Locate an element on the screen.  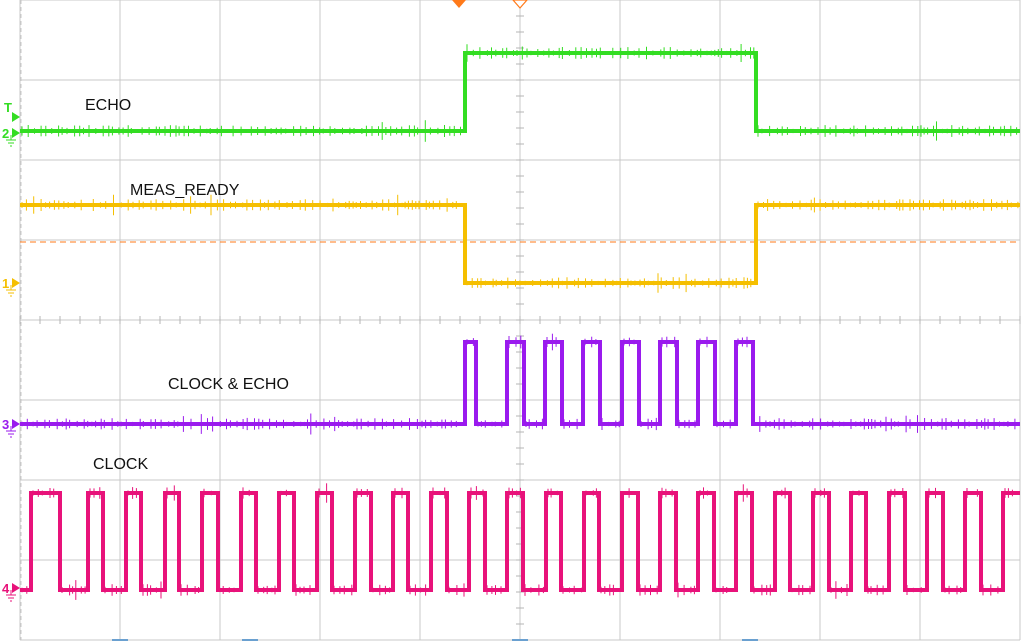
channel-marker-4: 4 is located at coordinates (11, 591).